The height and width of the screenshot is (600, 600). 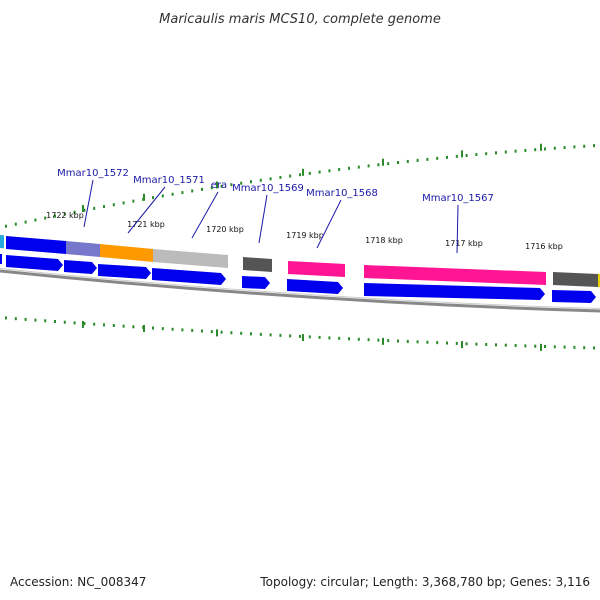 What do you see at coordinates (342, 193) in the screenshot?
I see `gene-label: Mmar10_1568` at bounding box center [342, 193].